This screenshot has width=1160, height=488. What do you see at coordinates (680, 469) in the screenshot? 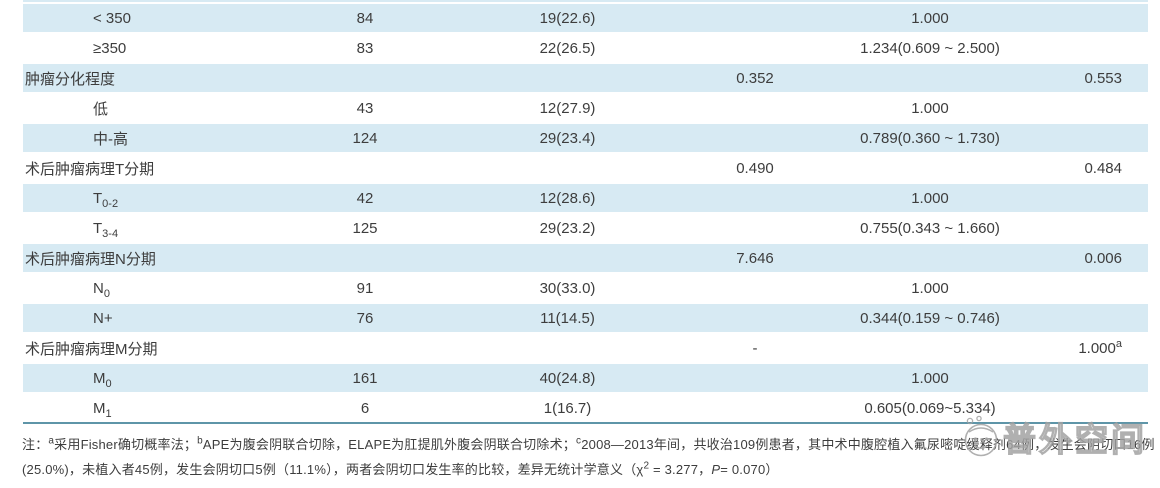
I see `footnote-text: = 3.277，` at bounding box center [680, 469].